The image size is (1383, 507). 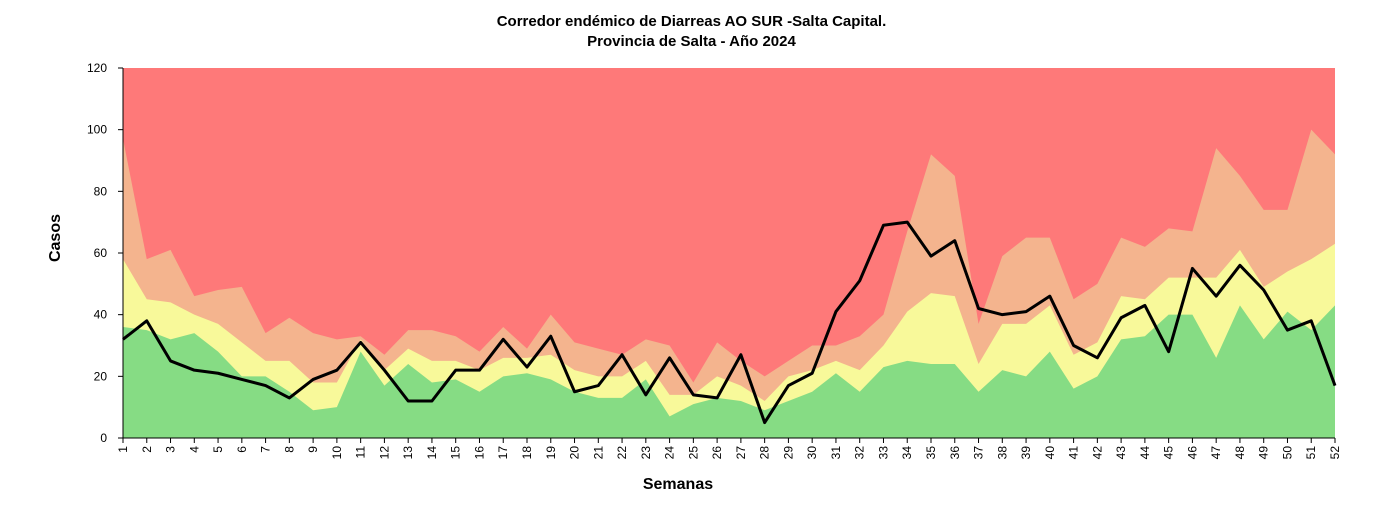 What do you see at coordinates (1192, 453) in the screenshot?
I see `x-tick-label: 46` at bounding box center [1192, 453].